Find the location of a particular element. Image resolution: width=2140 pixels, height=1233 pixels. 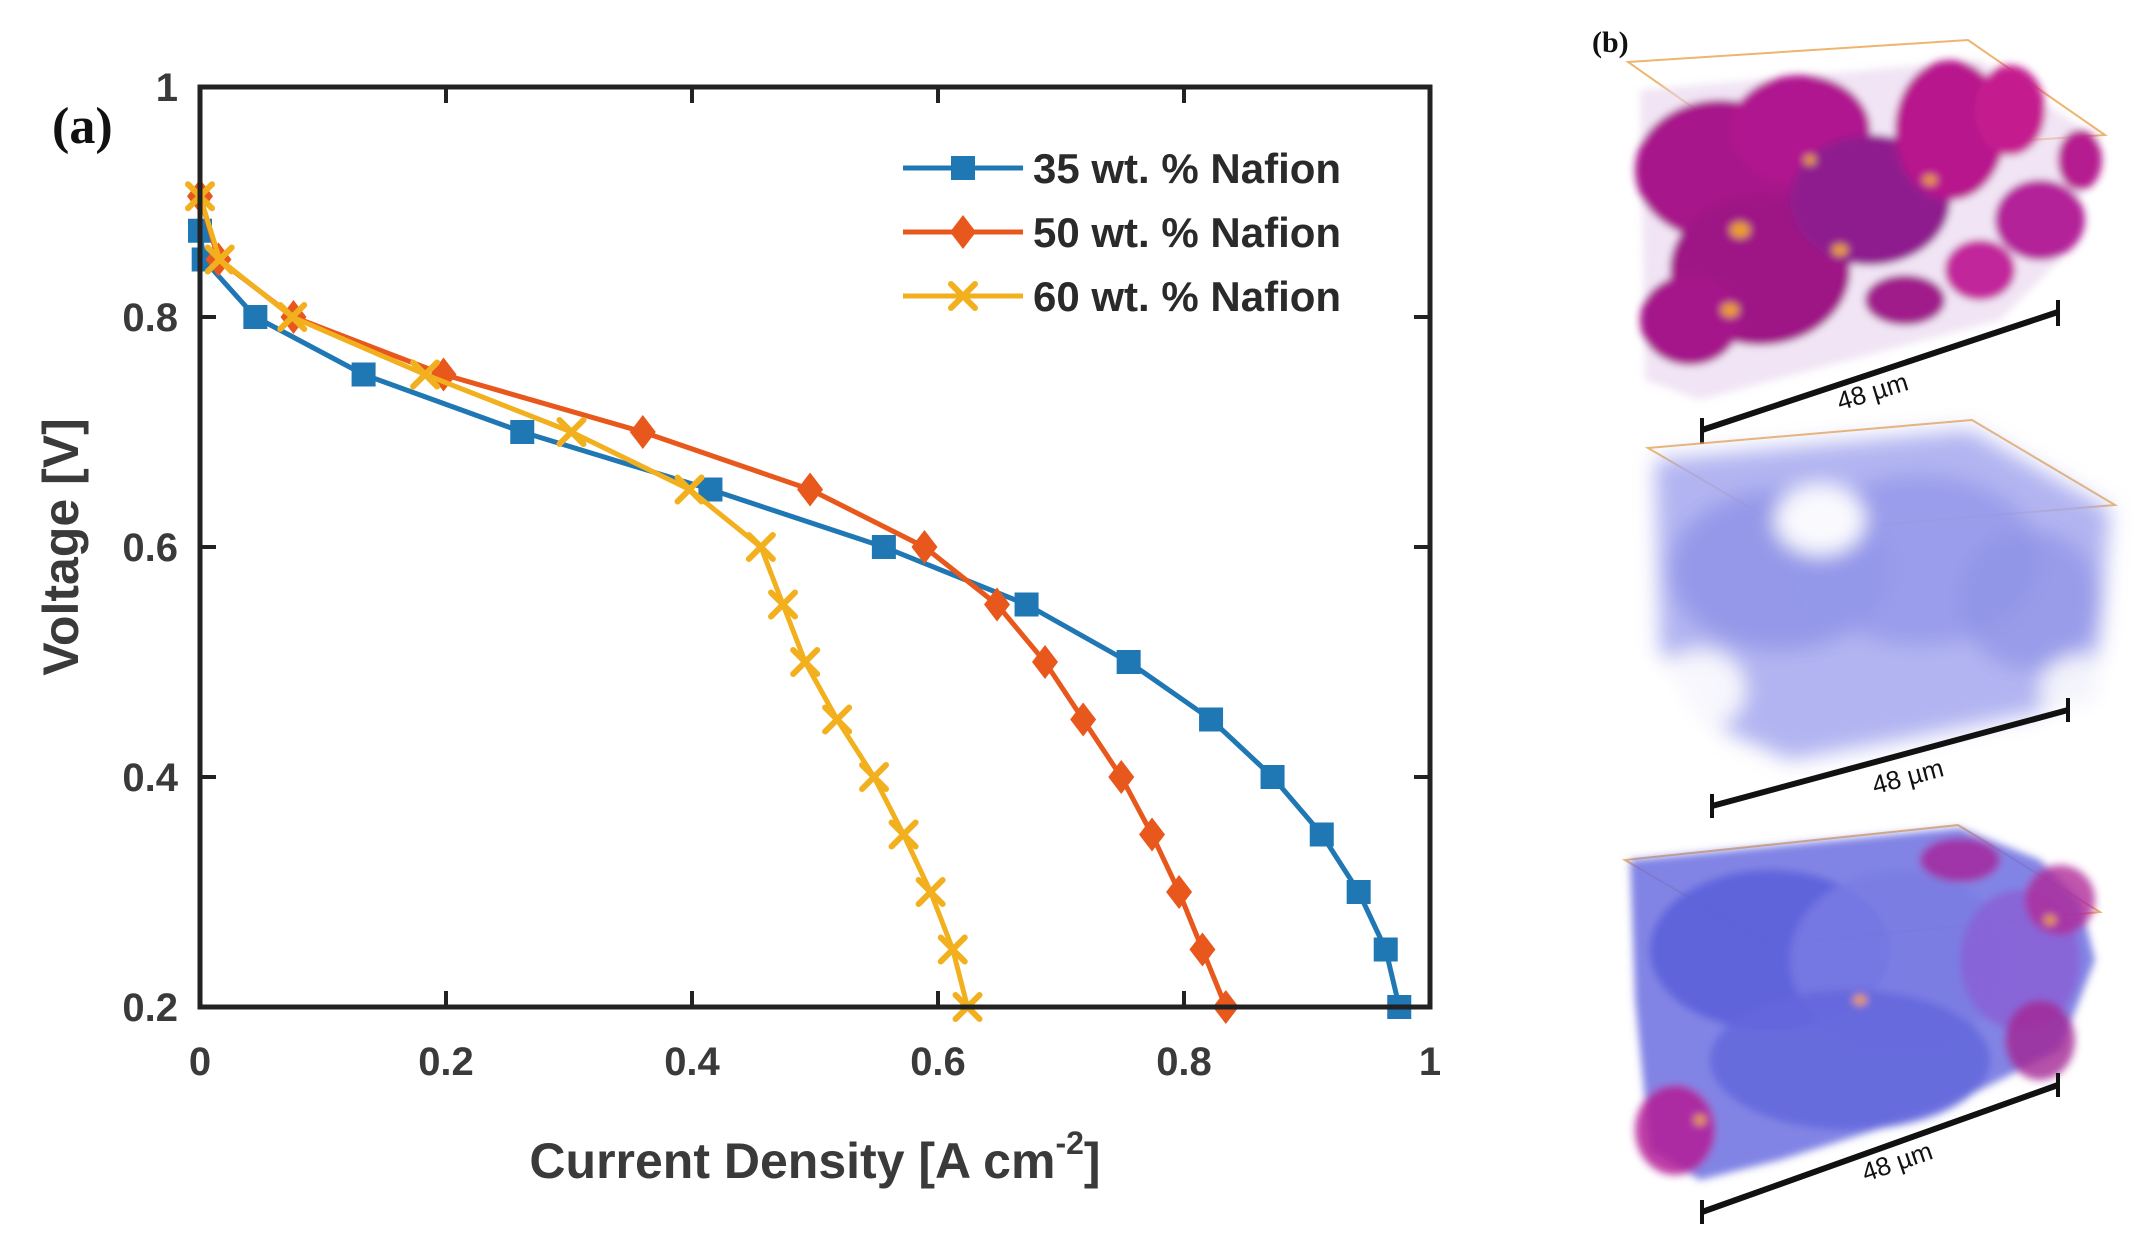

y-tick-label: 0.4 is located at coordinates (150, 778).